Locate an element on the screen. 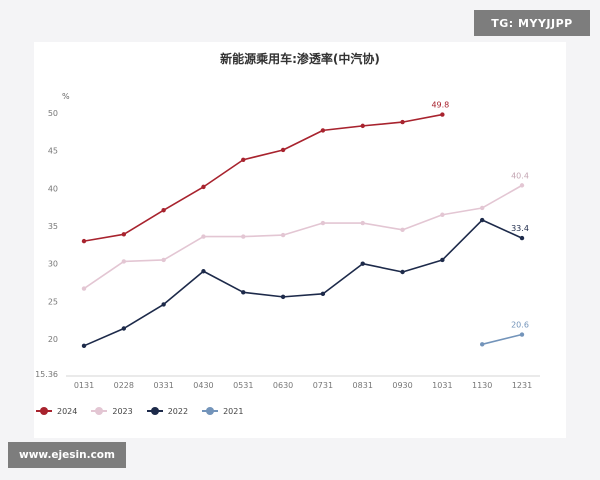  legend-item-2023: 2023 is located at coordinates (112, 411).